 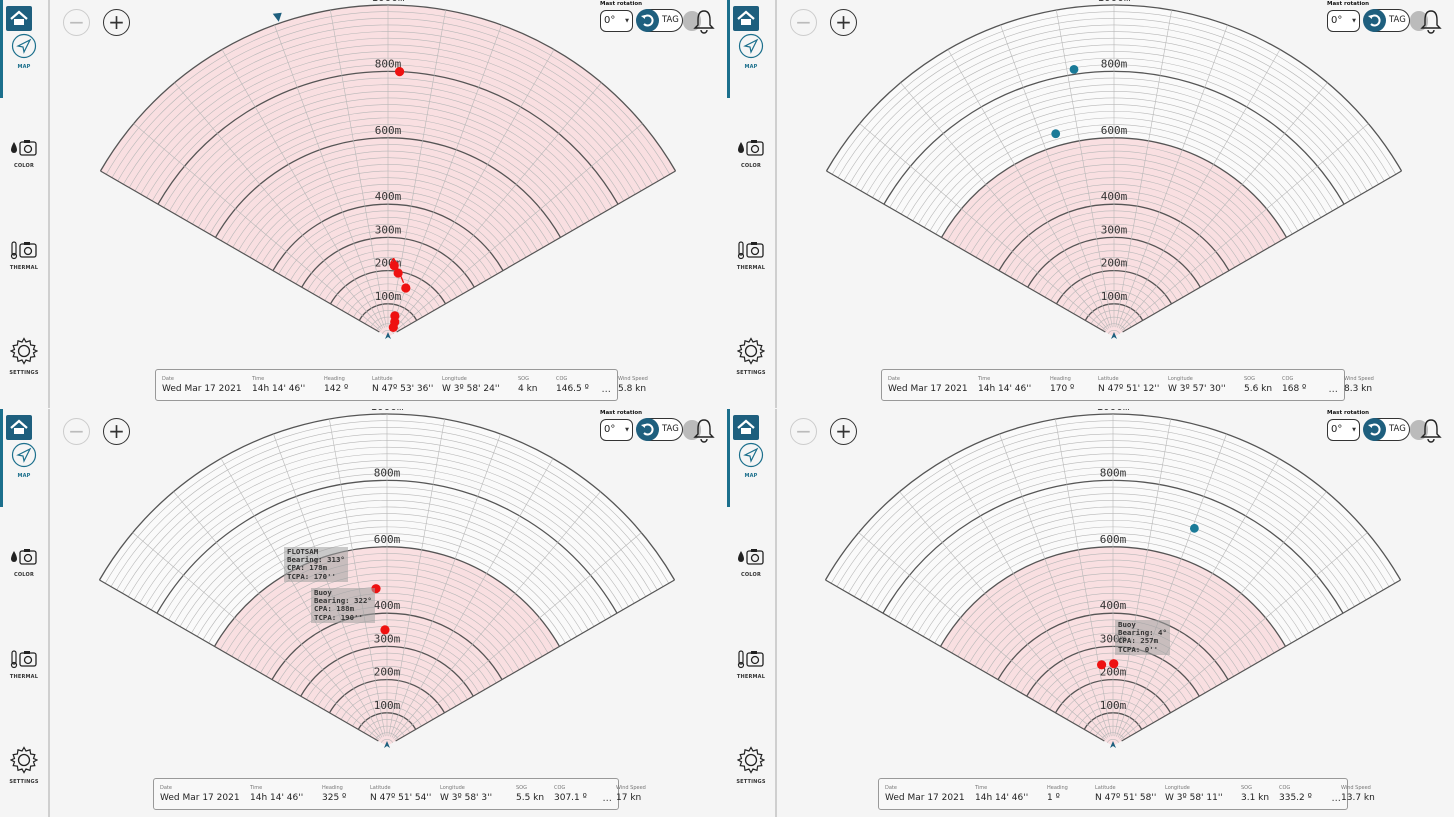 What do you see at coordinates (24, 46) in the screenshot?
I see `navigation-icon` at bounding box center [24, 46].